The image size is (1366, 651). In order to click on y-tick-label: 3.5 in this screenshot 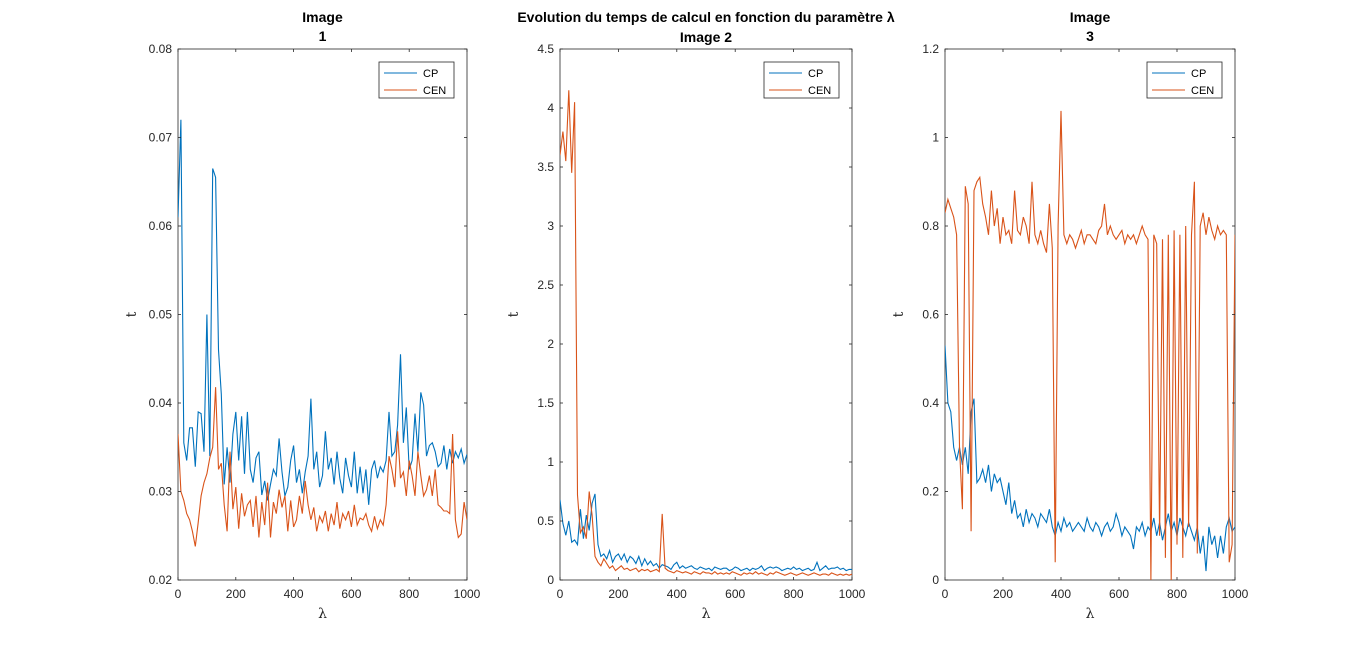, I will do `click(545, 167)`.